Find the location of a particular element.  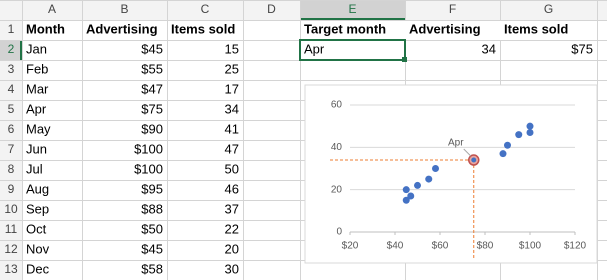

column-header: E is located at coordinates (352, 9).